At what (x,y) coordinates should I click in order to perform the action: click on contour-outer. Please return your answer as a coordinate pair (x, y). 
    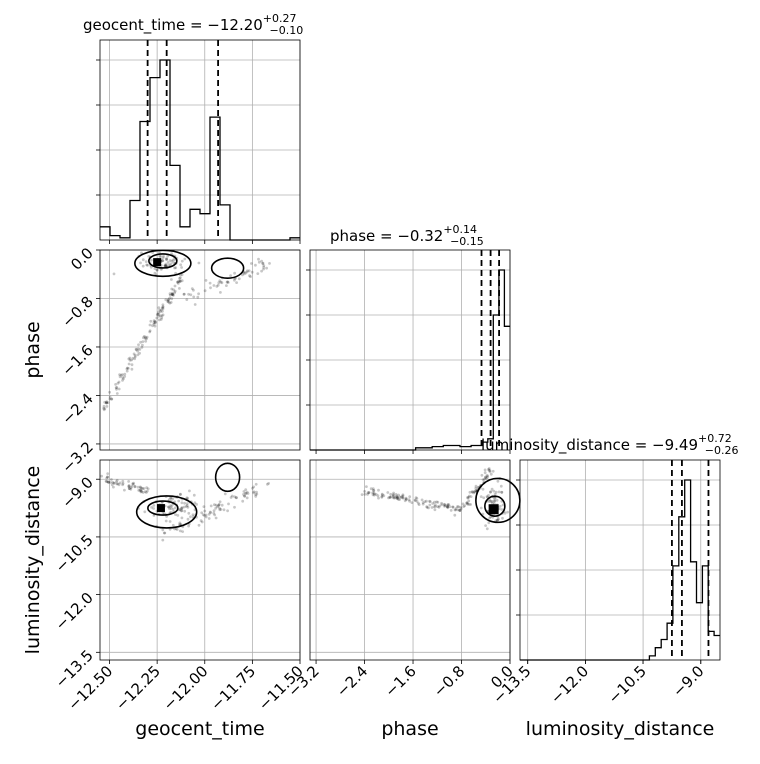
    Looking at the image, I should click on (227, 477).